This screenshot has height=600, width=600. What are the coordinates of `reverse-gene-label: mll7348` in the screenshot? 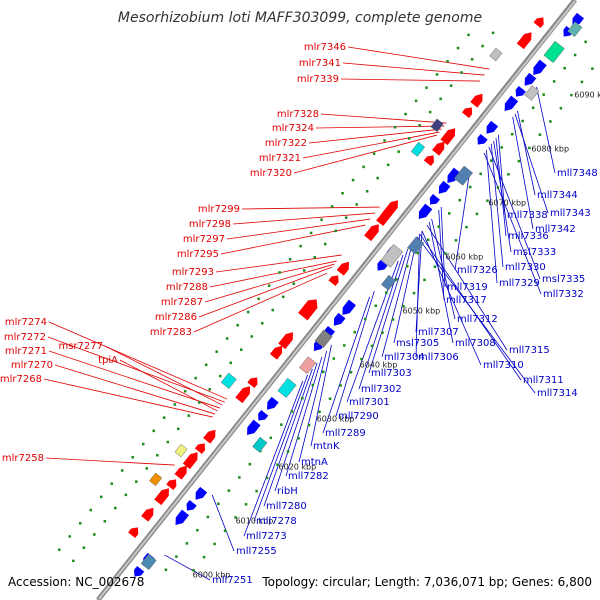 It's located at (577, 173).